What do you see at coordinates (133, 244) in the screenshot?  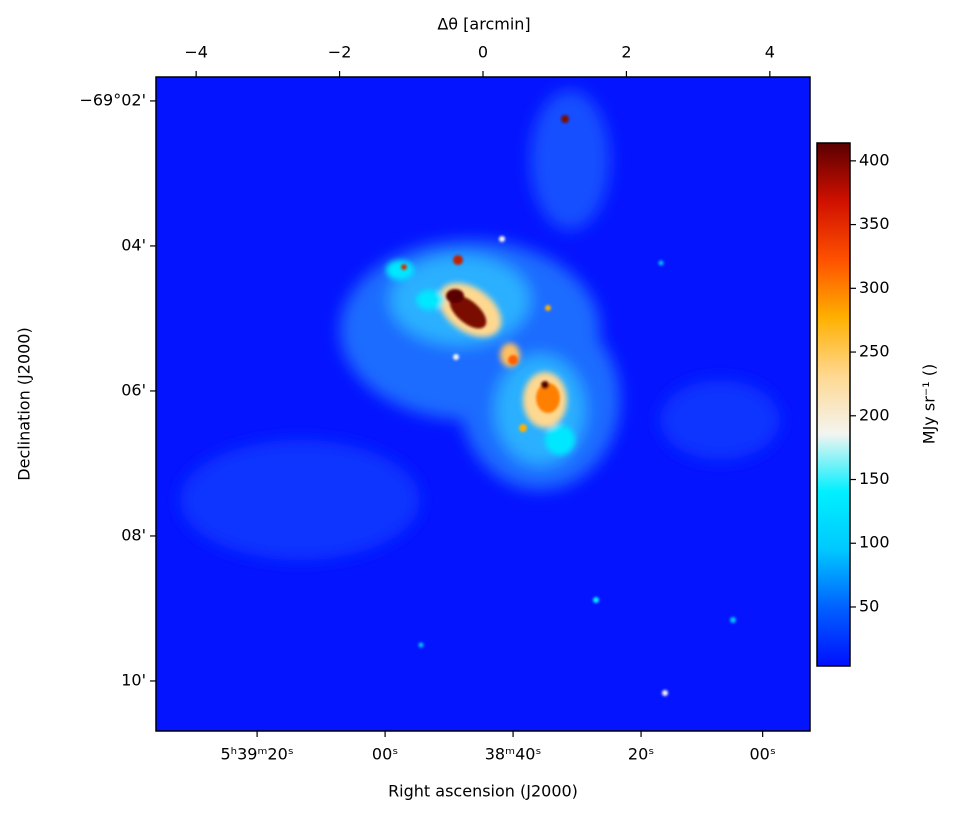 I see `y-tick-label: 04'` at bounding box center [133, 244].